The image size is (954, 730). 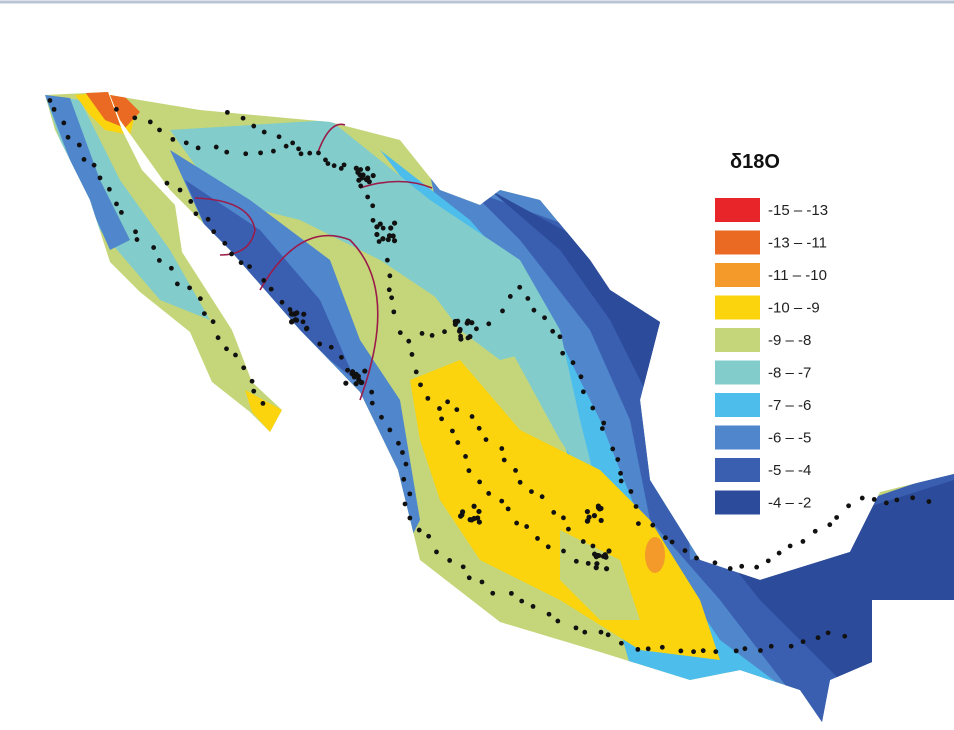 What do you see at coordinates (789, 470) in the screenshot?
I see `legend-label: -5 – -4` at bounding box center [789, 470].